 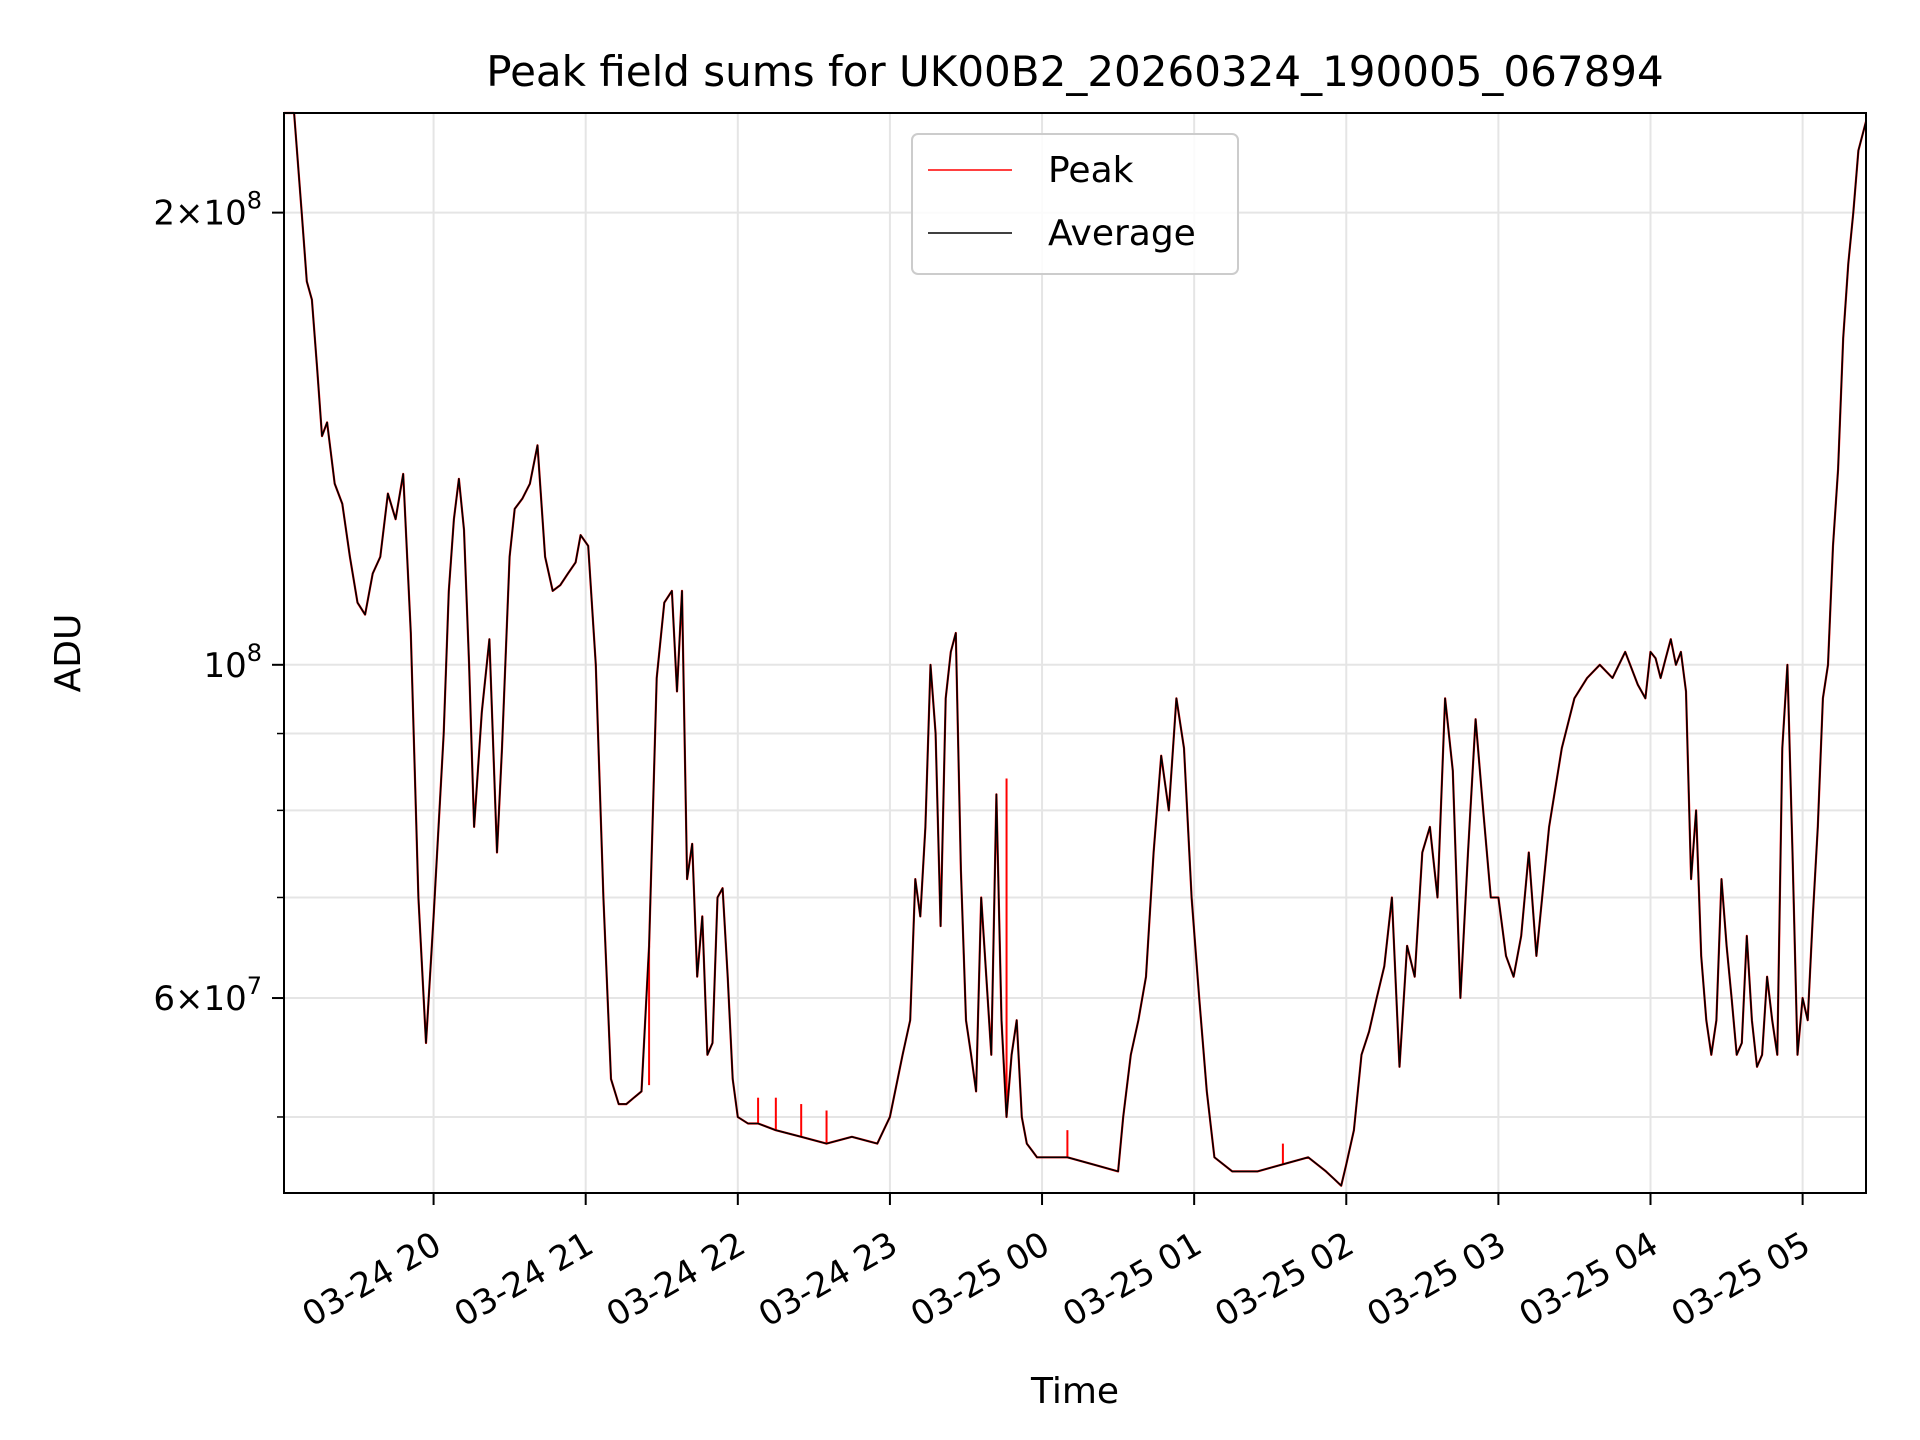 What do you see at coordinates (164, 214) in the screenshot?
I see `y-tick-mantissa: 2` at bounding box center [164, 214].